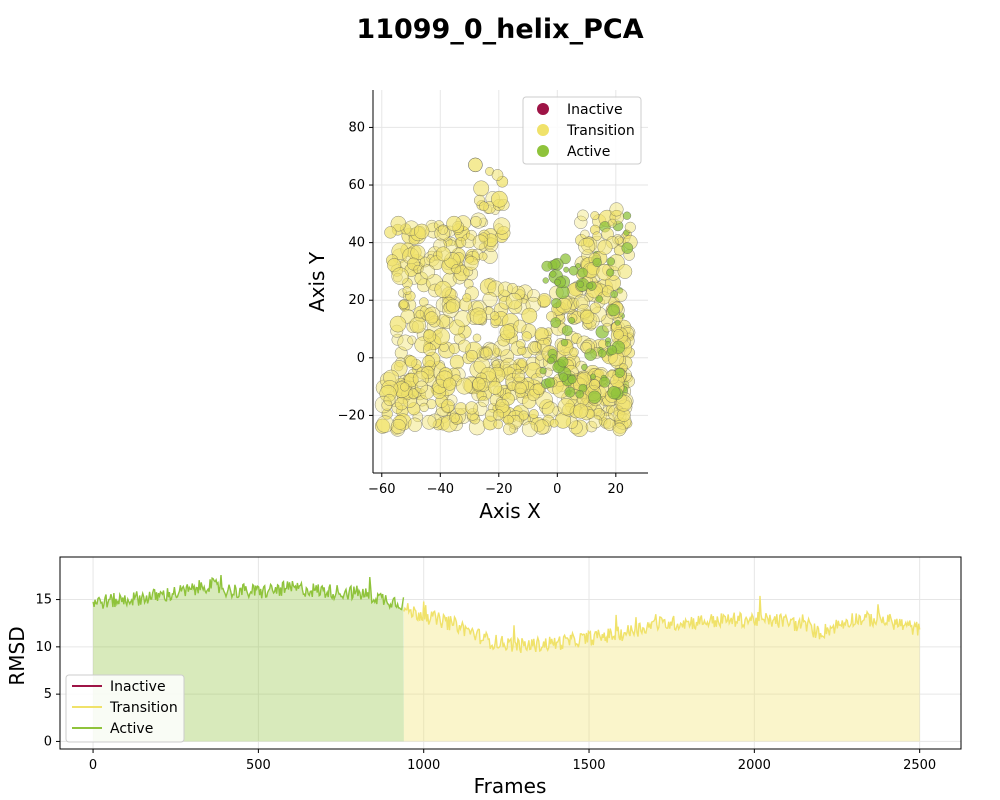  What do you see at coordinates (662, 624) in the screenshot?
I see `rmsd-line-transition` at bounding box center [662, 624].